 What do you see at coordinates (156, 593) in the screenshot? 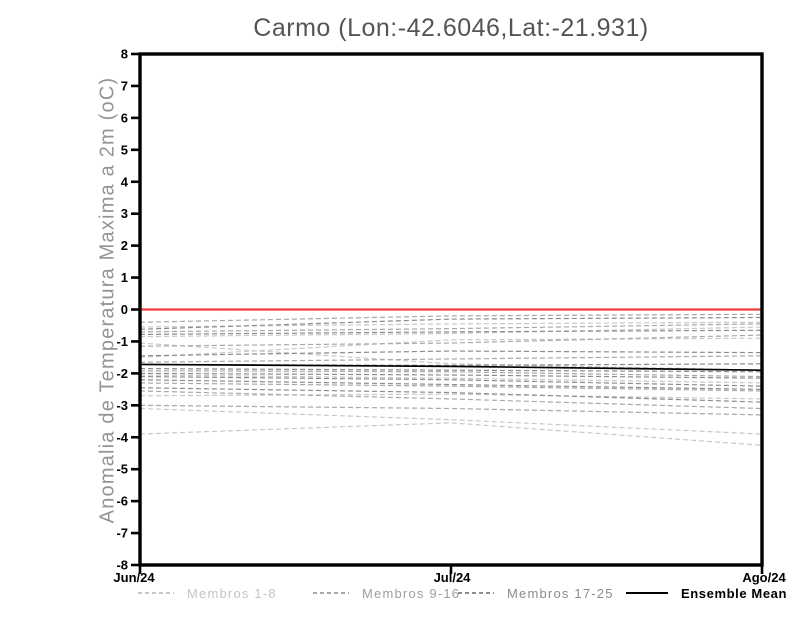
I see `dashed-line-sample-light-icon` at bounding box center [156, 593].